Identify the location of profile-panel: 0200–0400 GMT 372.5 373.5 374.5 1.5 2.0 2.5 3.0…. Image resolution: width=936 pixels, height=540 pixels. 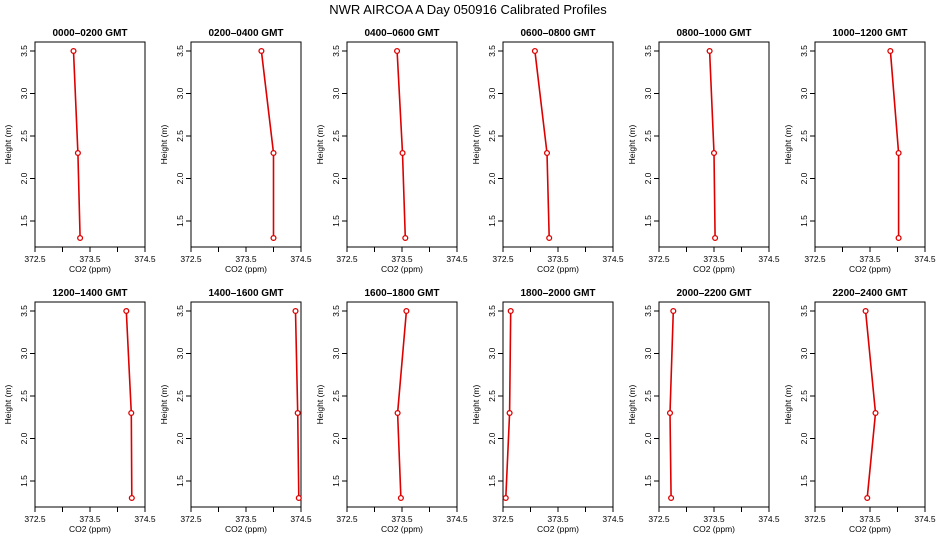
(235, 151).